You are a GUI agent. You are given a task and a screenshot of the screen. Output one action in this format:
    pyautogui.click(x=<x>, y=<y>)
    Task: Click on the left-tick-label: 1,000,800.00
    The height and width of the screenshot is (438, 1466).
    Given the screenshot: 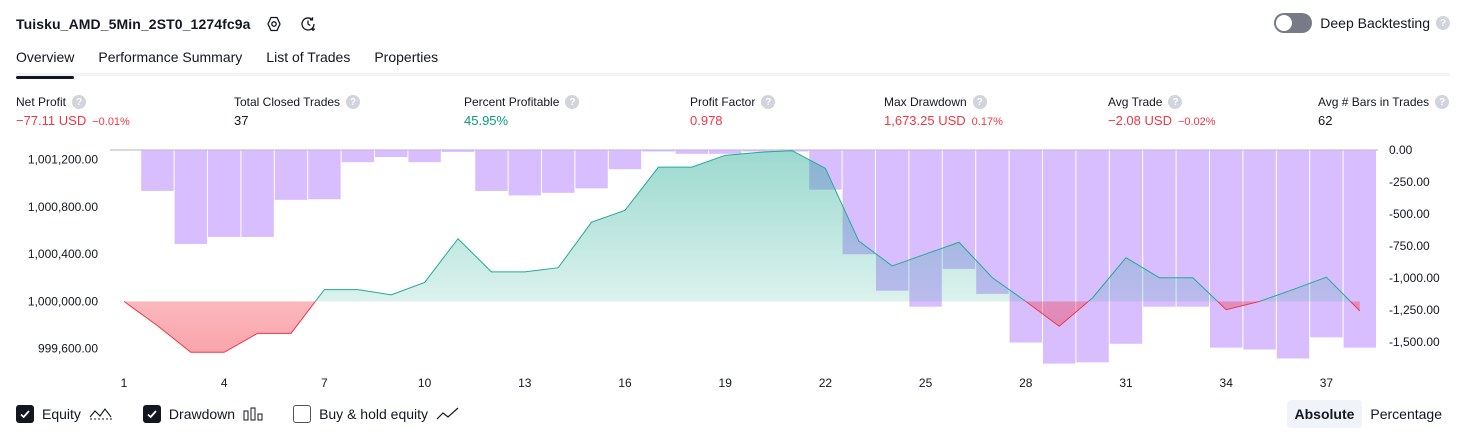 What is the action you would take?
    pyautogui.click(x=63, y=207)
    